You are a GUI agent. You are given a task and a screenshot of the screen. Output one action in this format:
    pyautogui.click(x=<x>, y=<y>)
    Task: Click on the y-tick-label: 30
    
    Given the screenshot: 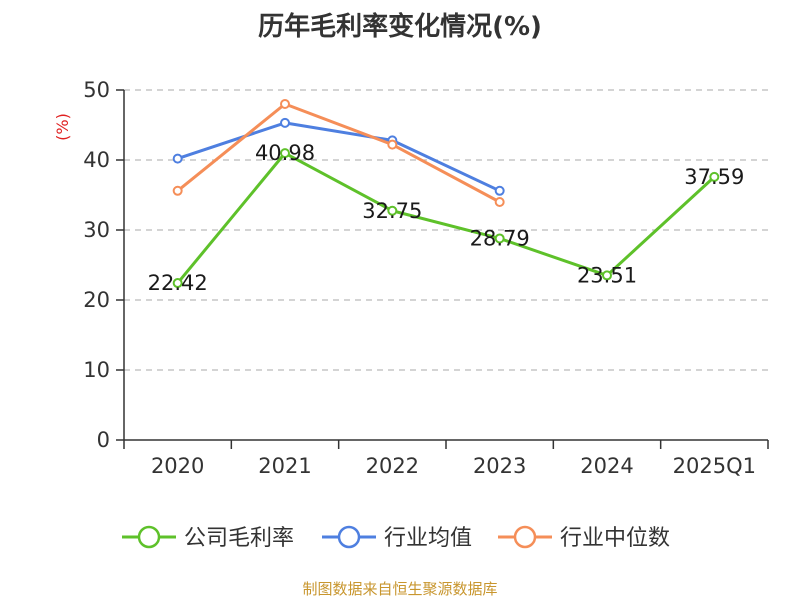 What is the action you would take?
    pyautogui.click(x=96, y=230)
    